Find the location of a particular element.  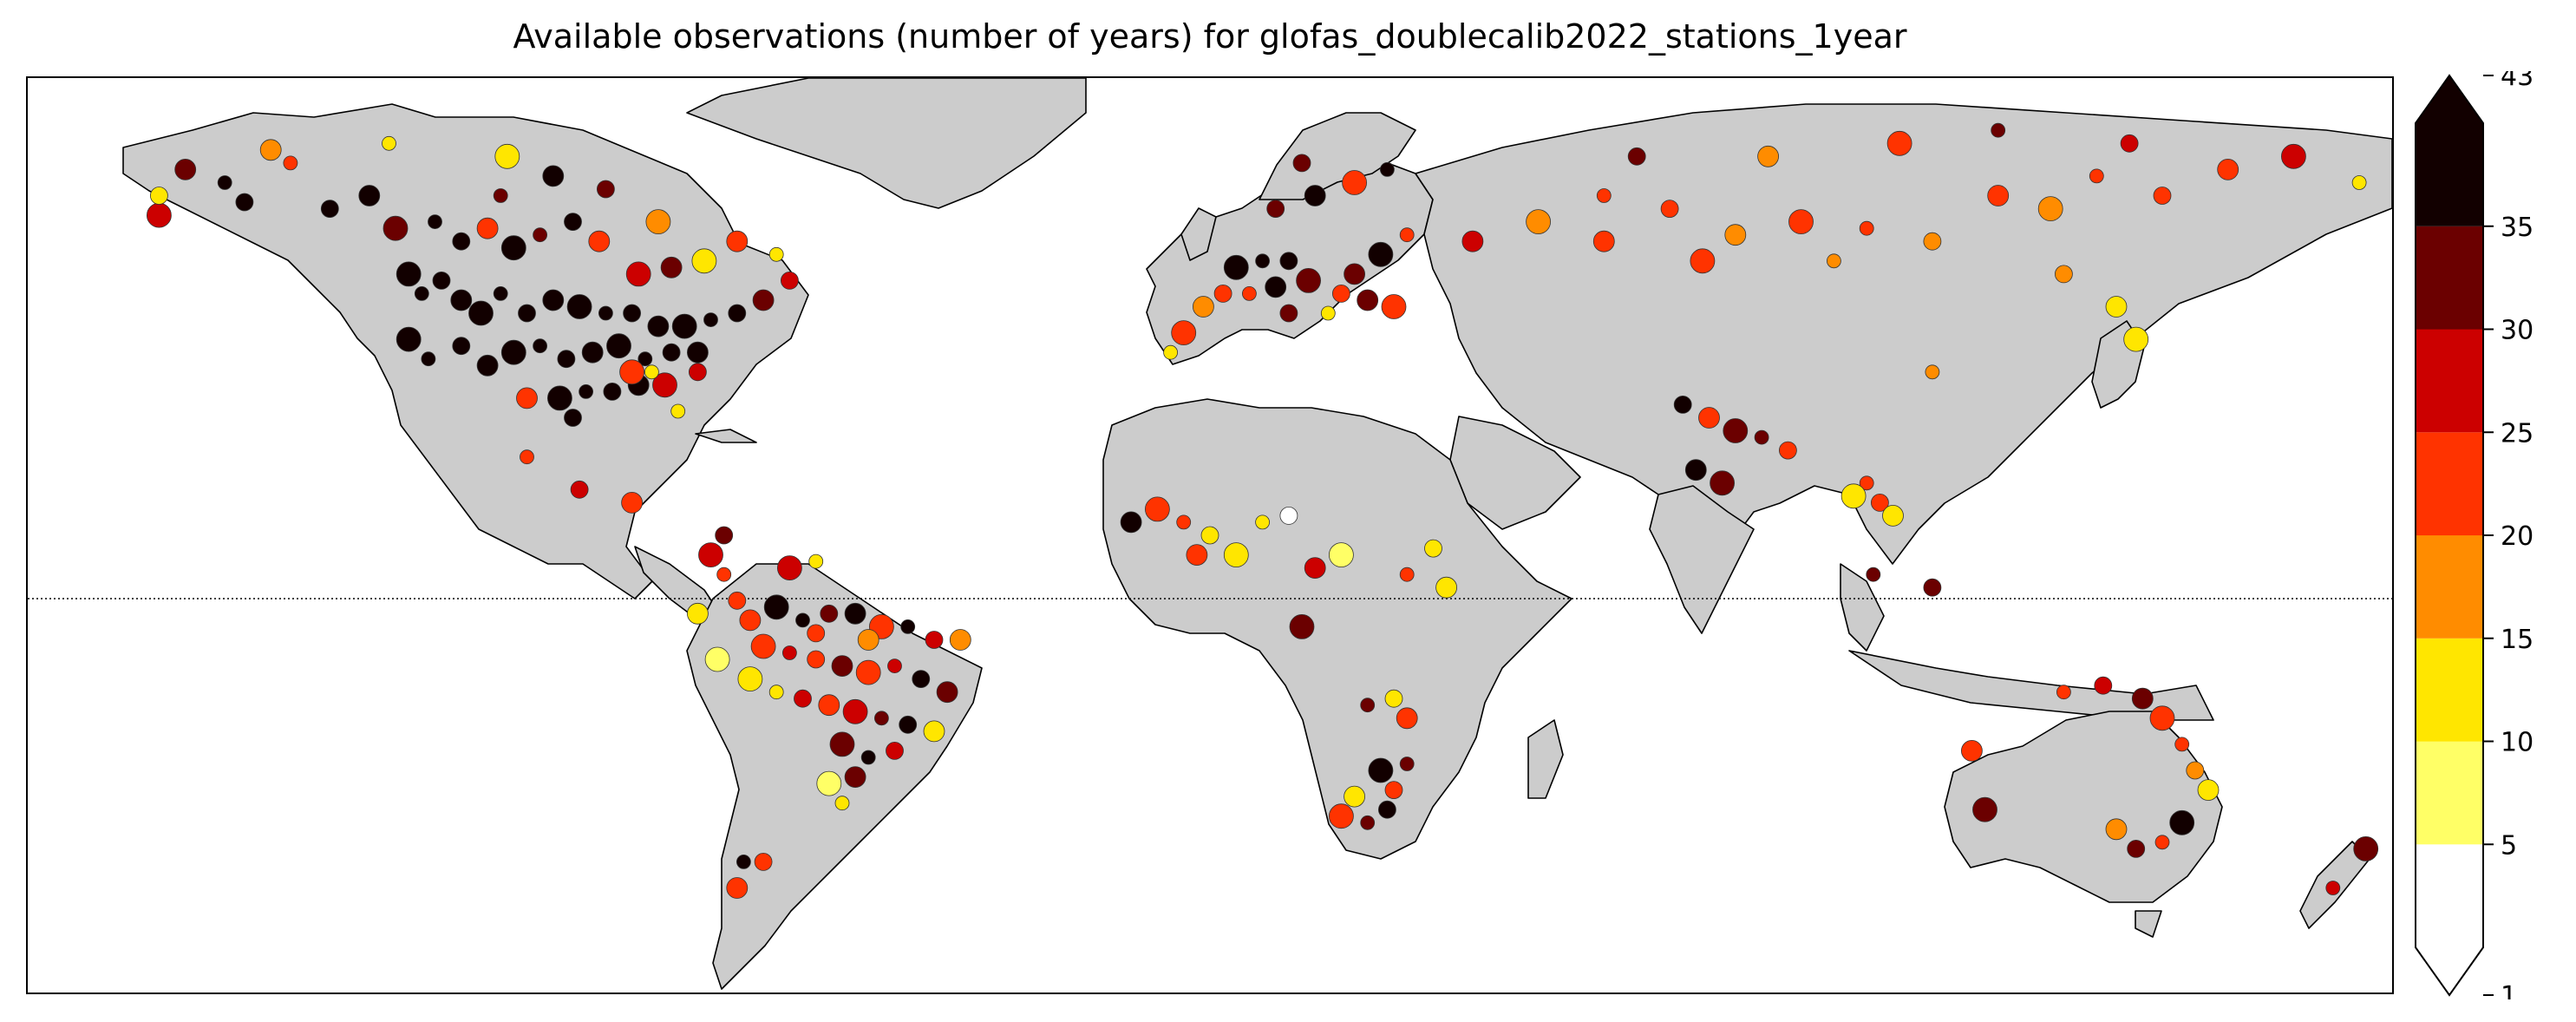

colorbar: 1 5 10 15 20 25 30 35 43 is located at coordinates (2495, 537).